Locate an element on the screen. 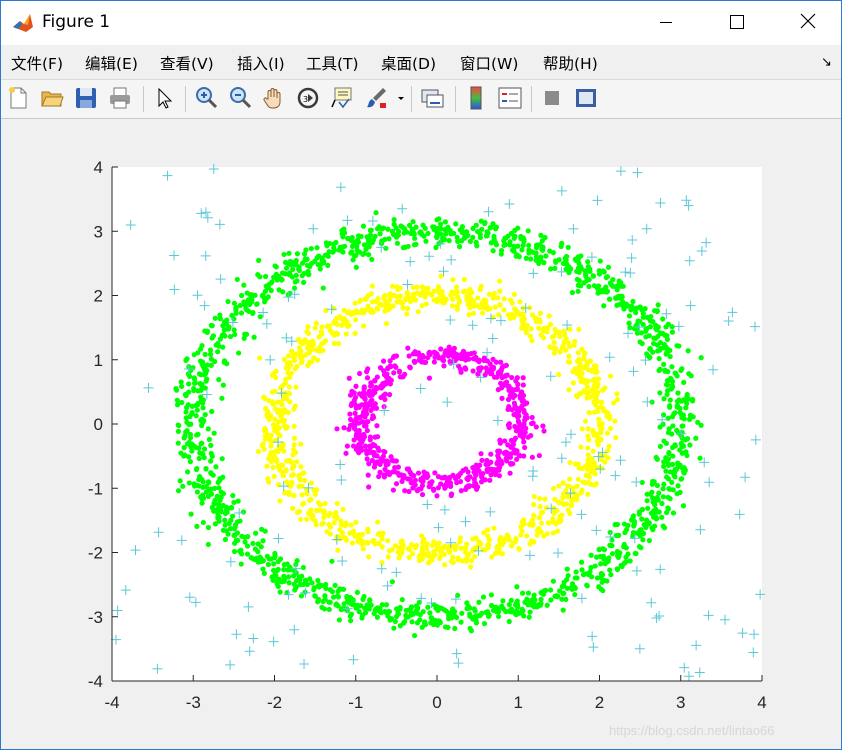  open-file-icon is located at coordinates (52, 98).